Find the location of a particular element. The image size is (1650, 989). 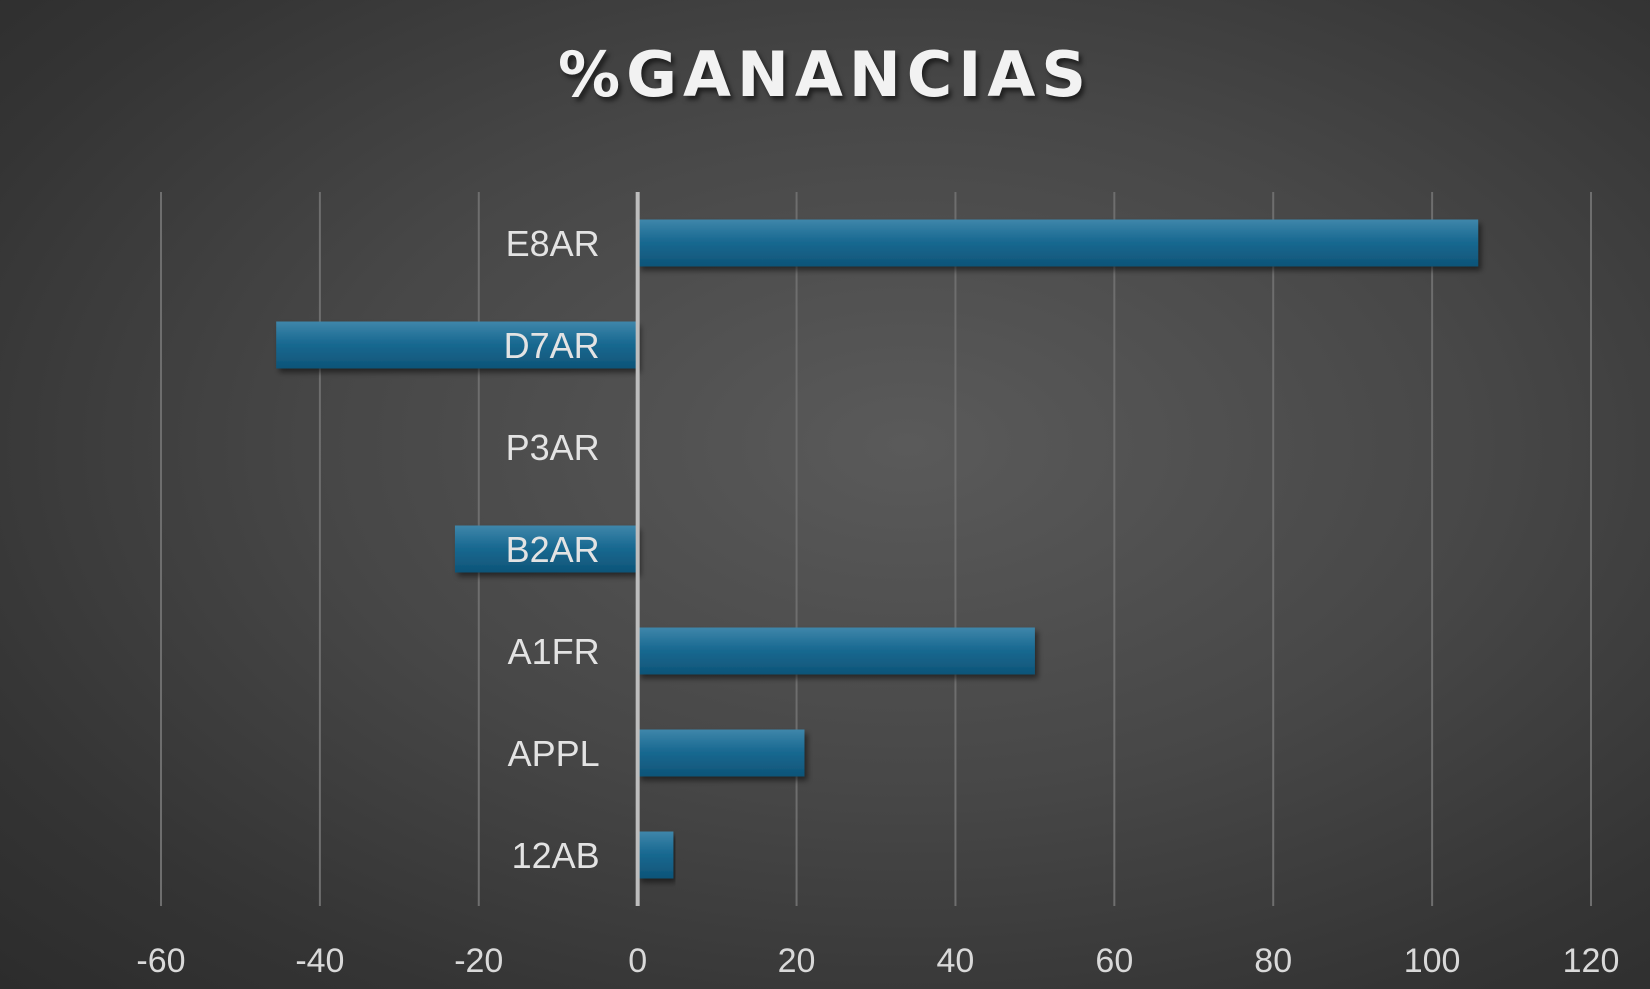

category-label: B2AR is located at coordinates (553, 549).